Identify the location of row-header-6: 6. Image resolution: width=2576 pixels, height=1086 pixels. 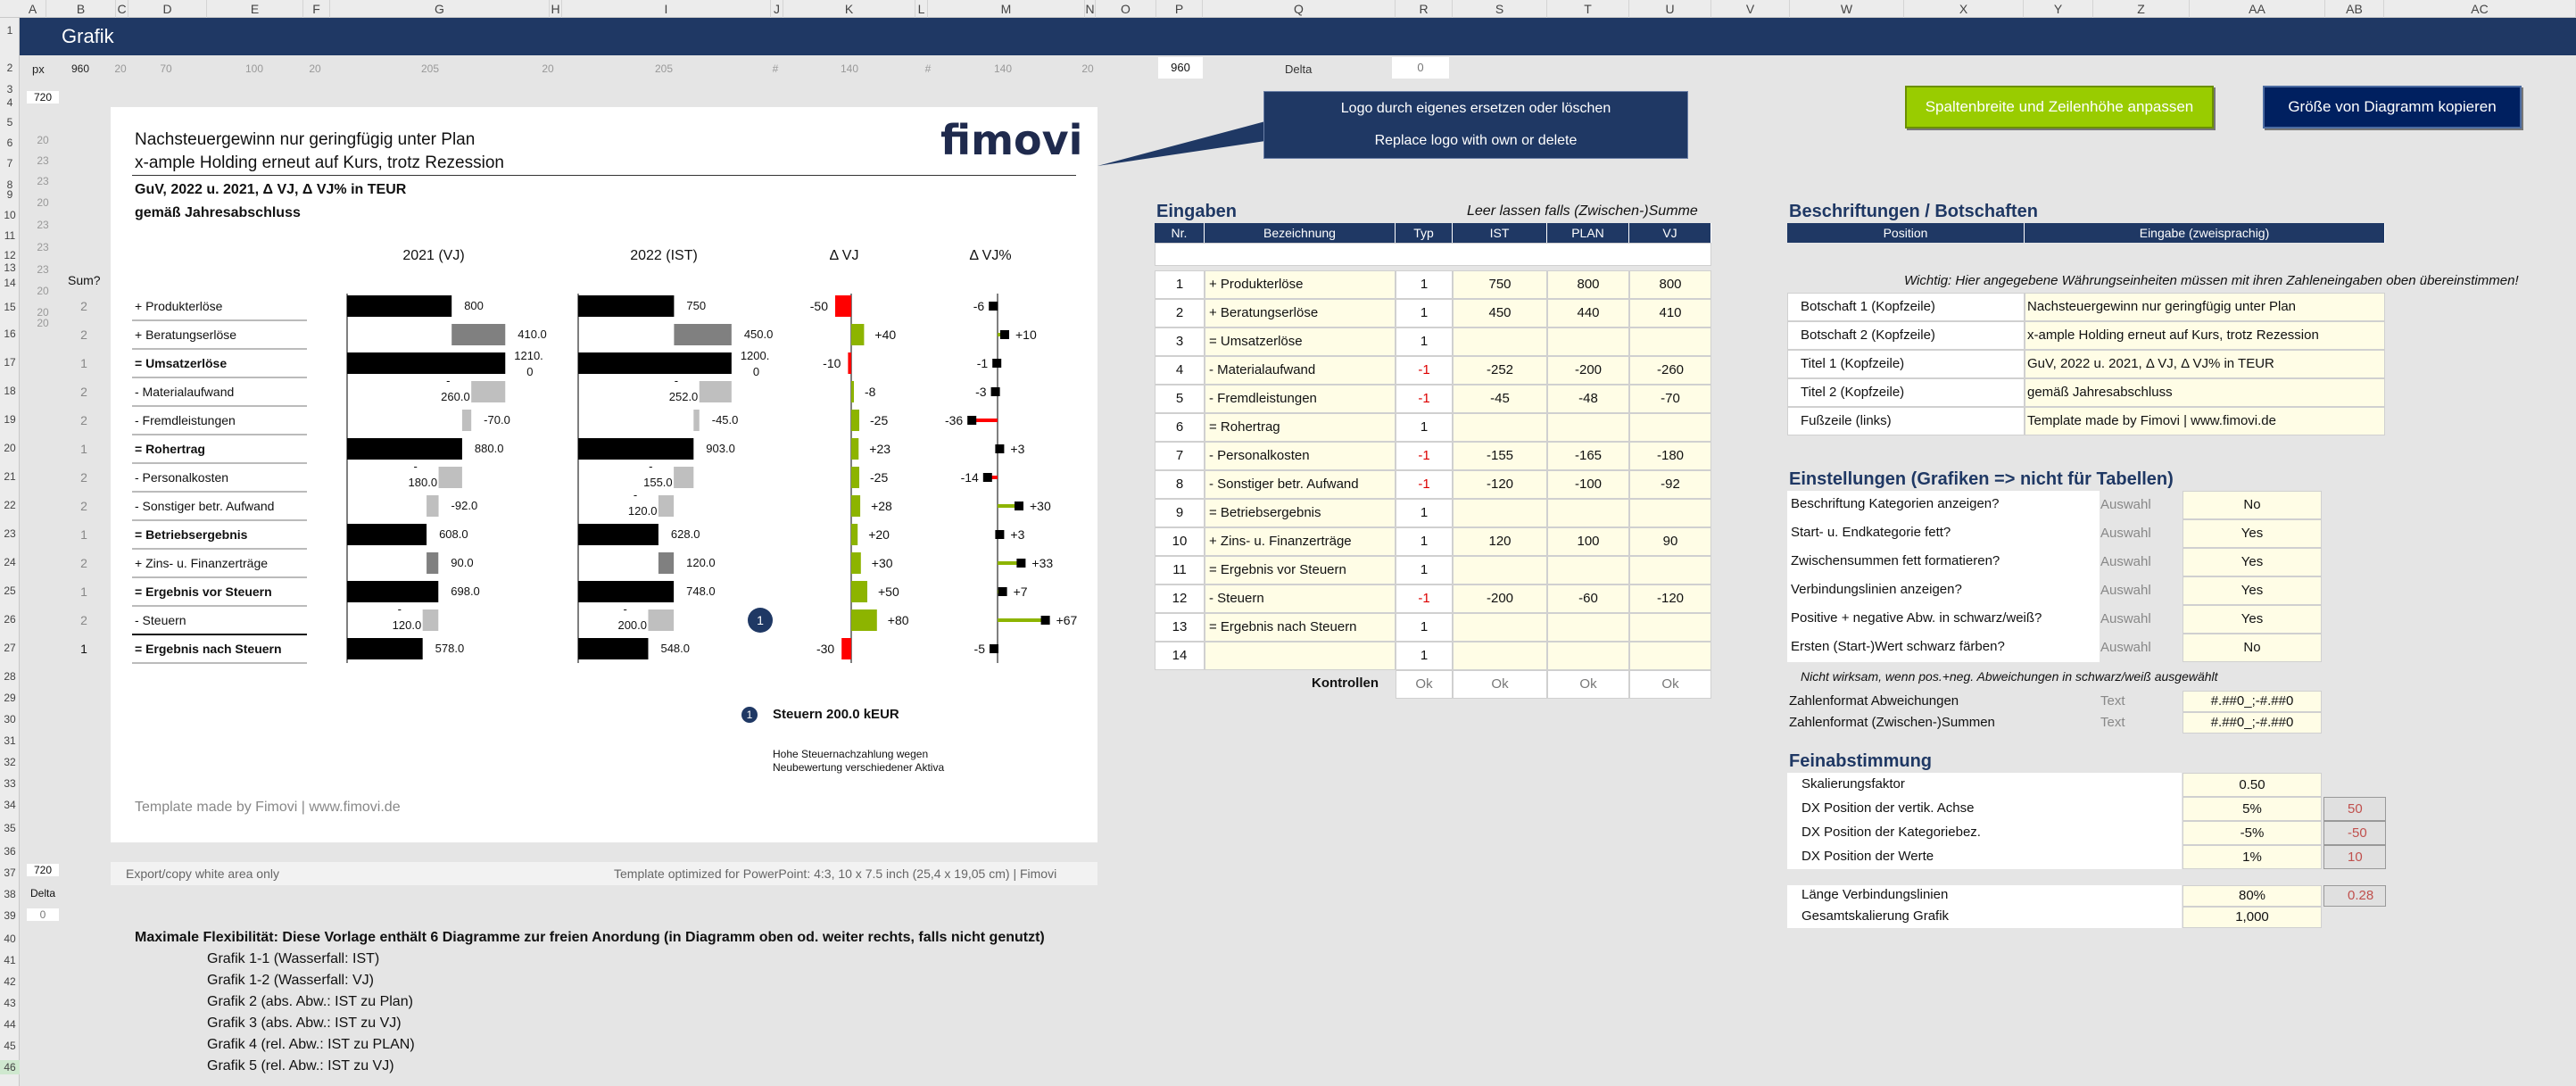
(9, 143).